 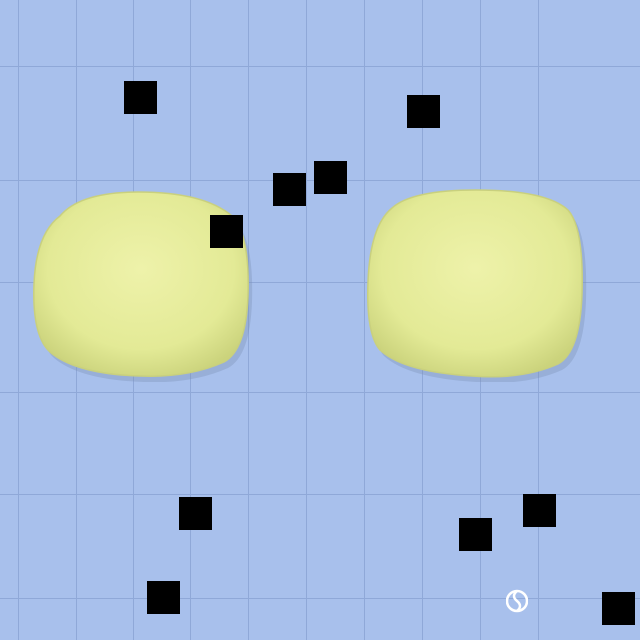 I want to click on pill-back, so click(x=477, y=285).